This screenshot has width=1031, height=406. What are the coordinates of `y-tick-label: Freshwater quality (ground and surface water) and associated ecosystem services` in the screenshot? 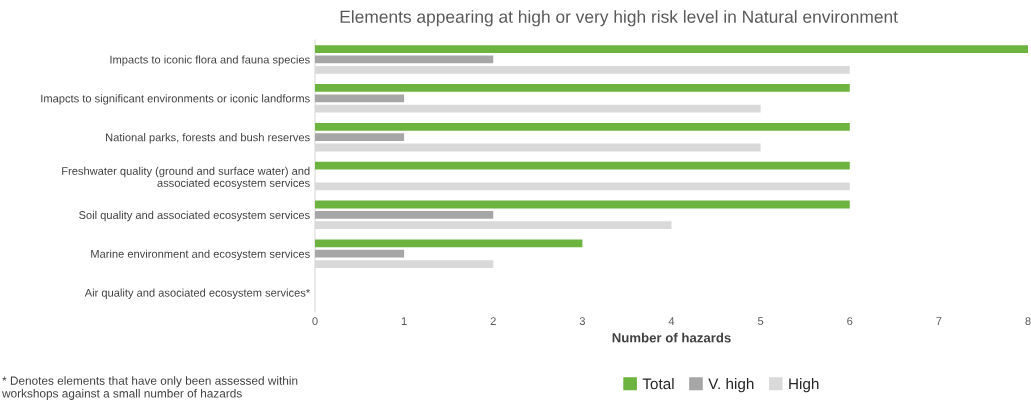 It's located at (186, 178).